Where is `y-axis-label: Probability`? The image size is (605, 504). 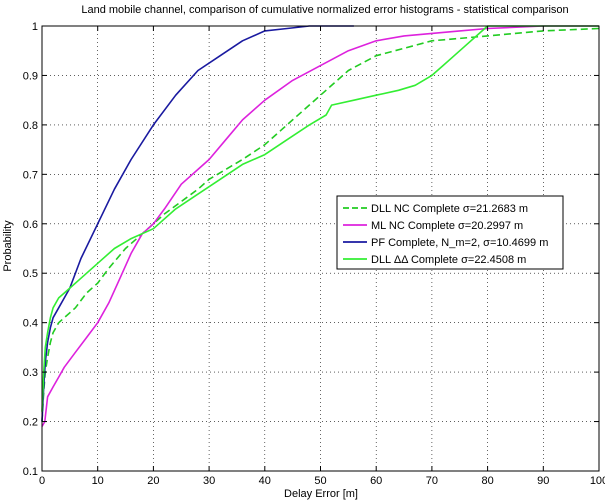
y-axis-label: Probability is located at coordinates (8, 246).